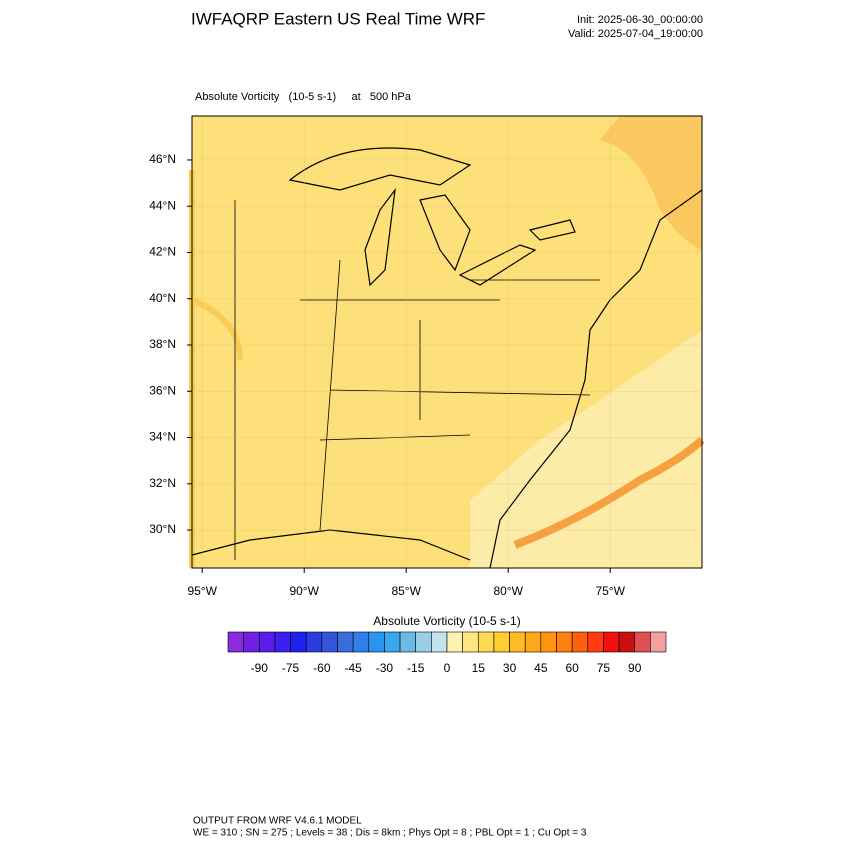 This screenshot has width=850, height=850. I want to click on colorbar-tick-label: 75, so click(604, 668).